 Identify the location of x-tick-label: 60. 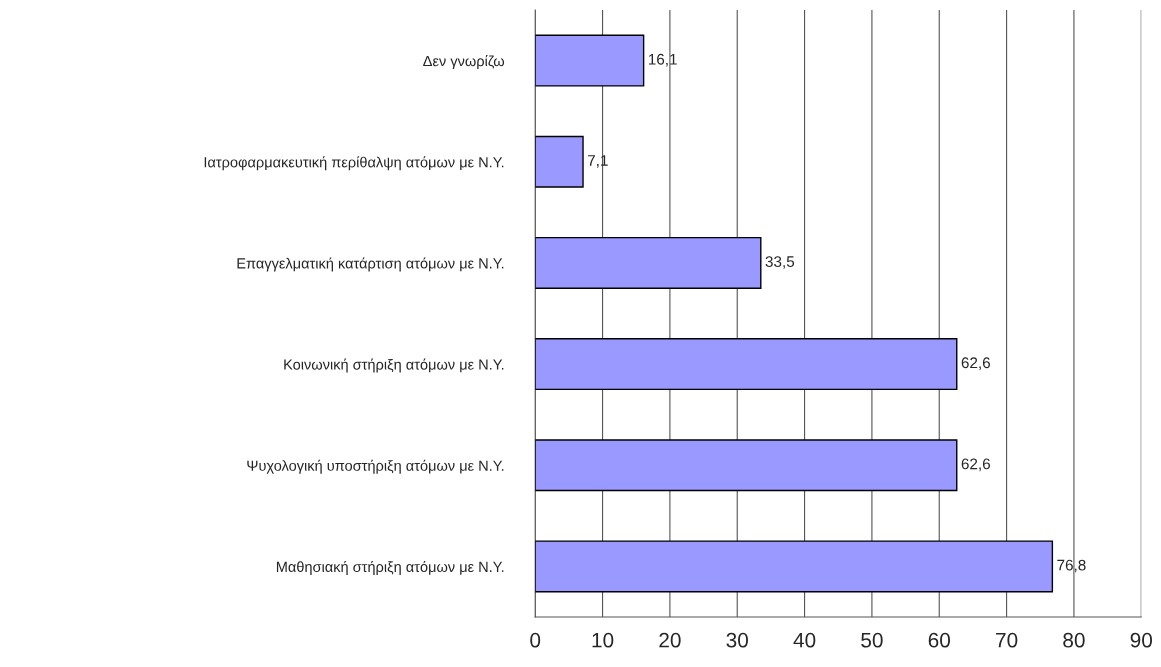
(939, 640).